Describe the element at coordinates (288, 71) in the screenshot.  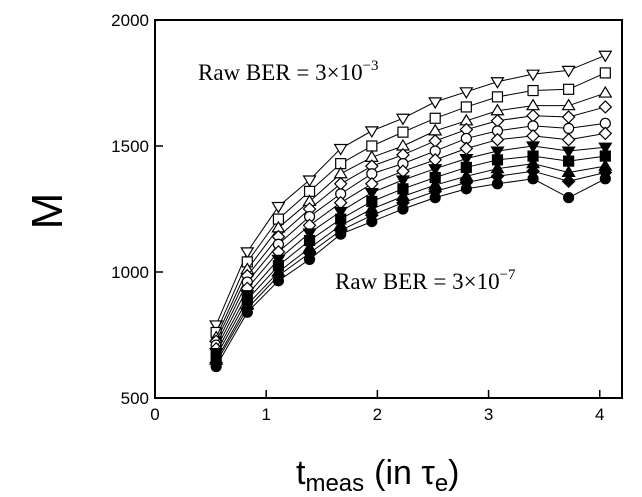
I see `annotation-high-ber: Raw BER = 3×10−3` at that location.